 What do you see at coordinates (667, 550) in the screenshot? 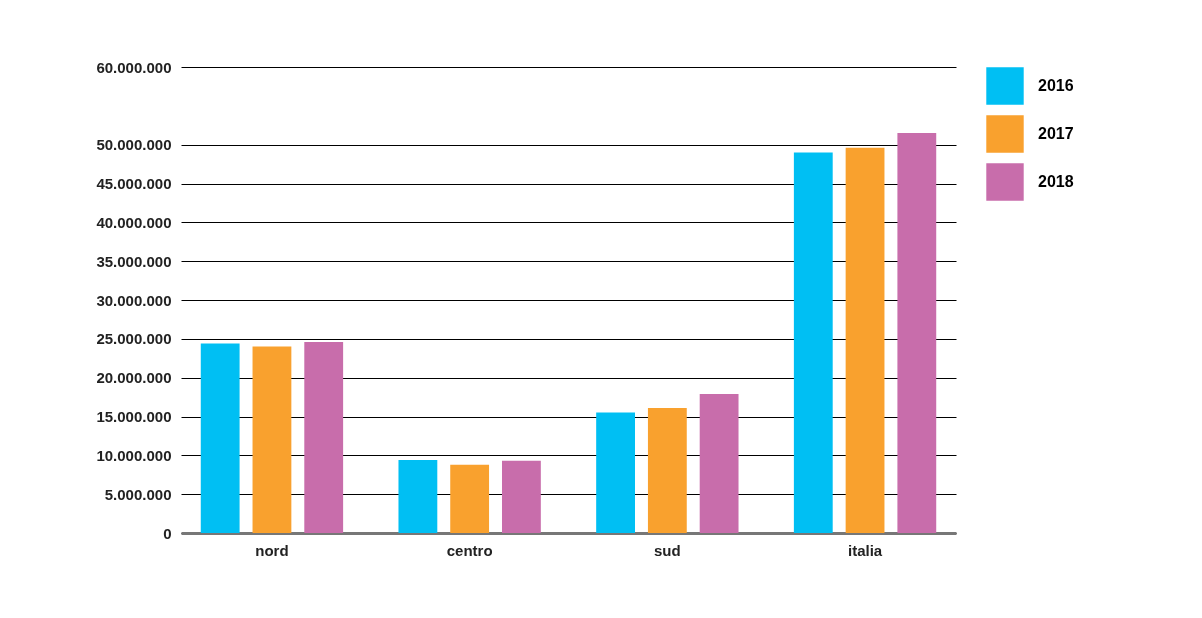
I see `x-tick-label: sud` at bounding box center [667, 550].